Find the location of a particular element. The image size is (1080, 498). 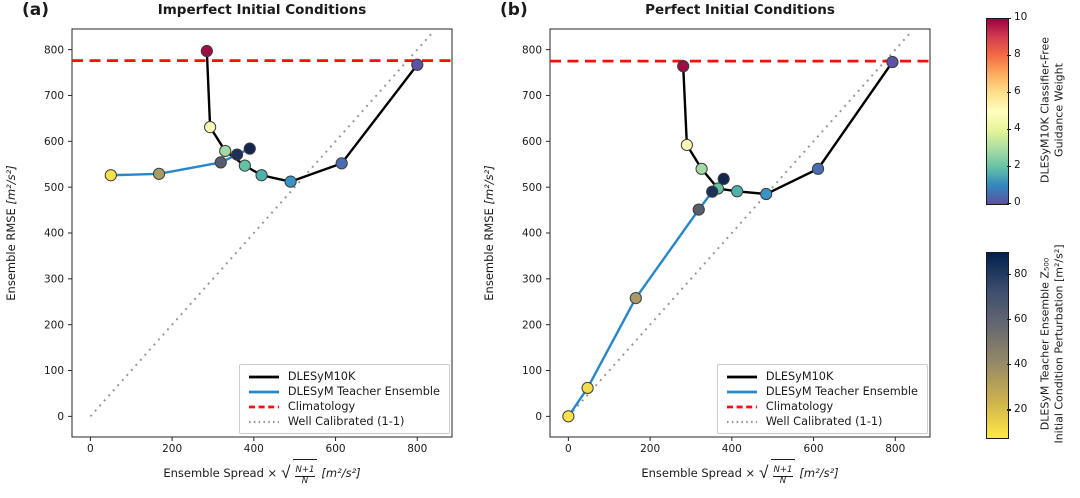

panel-b-letter: (b) is located at coordinates (514, 10).